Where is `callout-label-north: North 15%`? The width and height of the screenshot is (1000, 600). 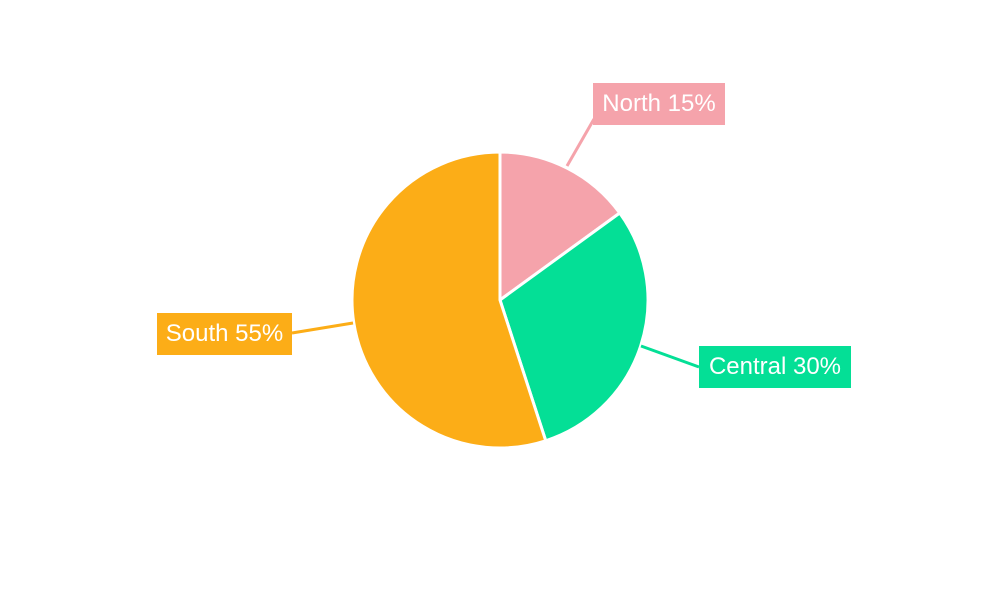
callout-label-north: North 15% is located at coordinates (659, 104).